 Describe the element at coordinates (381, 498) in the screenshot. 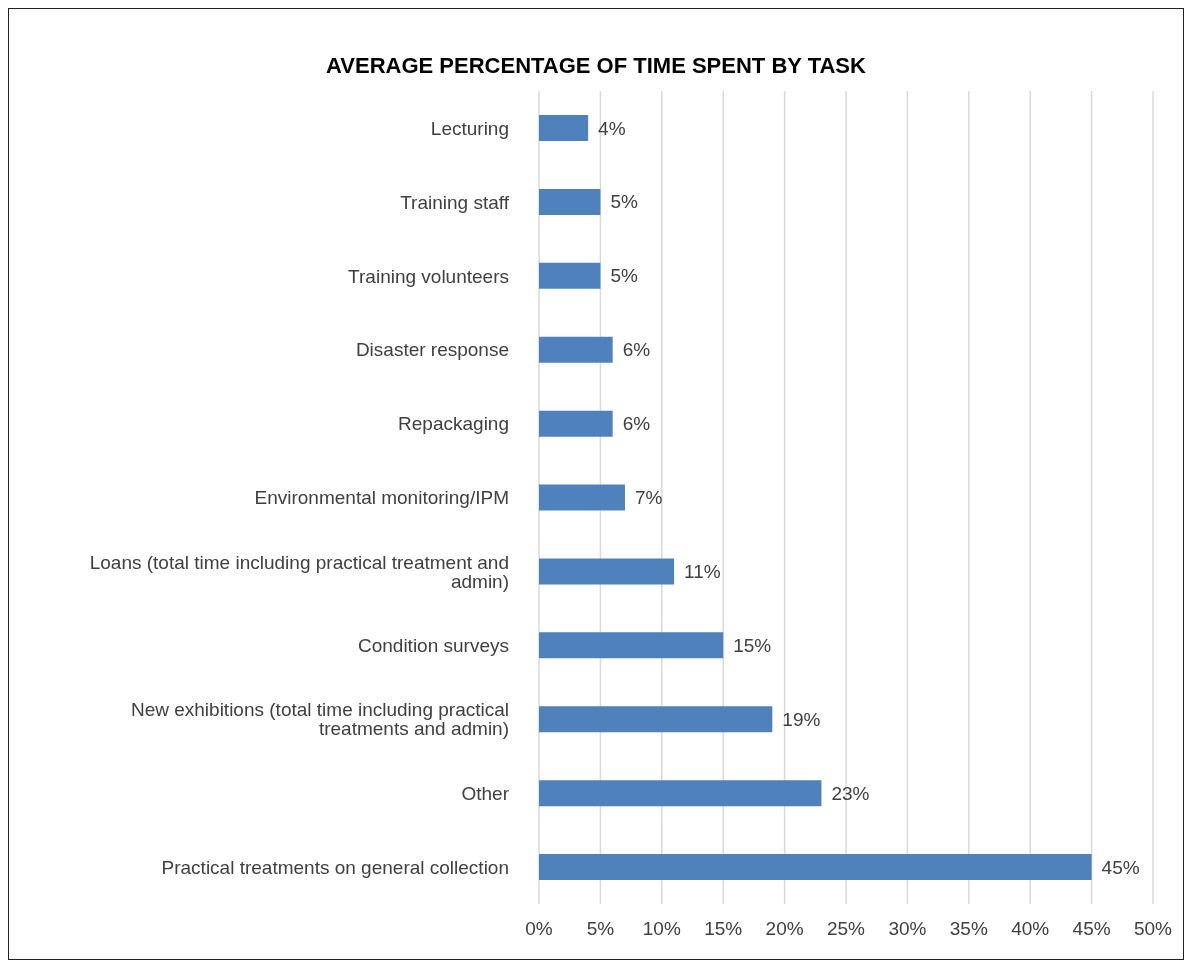

I see `y-tick-label: Environmental monitoring/IPM` at that location.